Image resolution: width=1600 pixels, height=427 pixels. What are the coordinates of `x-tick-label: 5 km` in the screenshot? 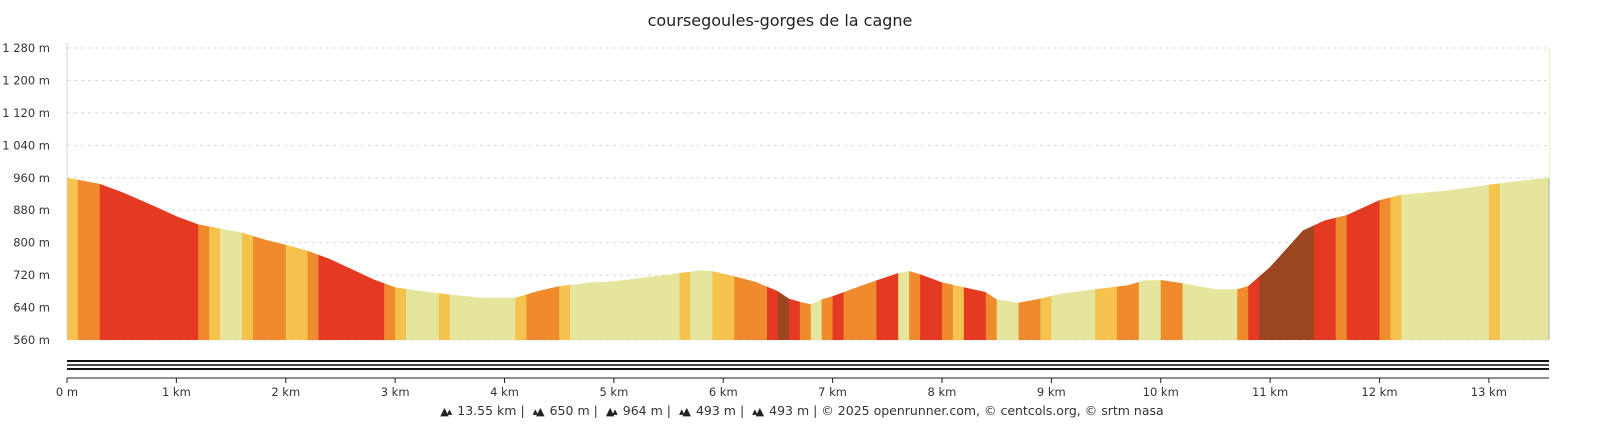 It's located at (613, 392).